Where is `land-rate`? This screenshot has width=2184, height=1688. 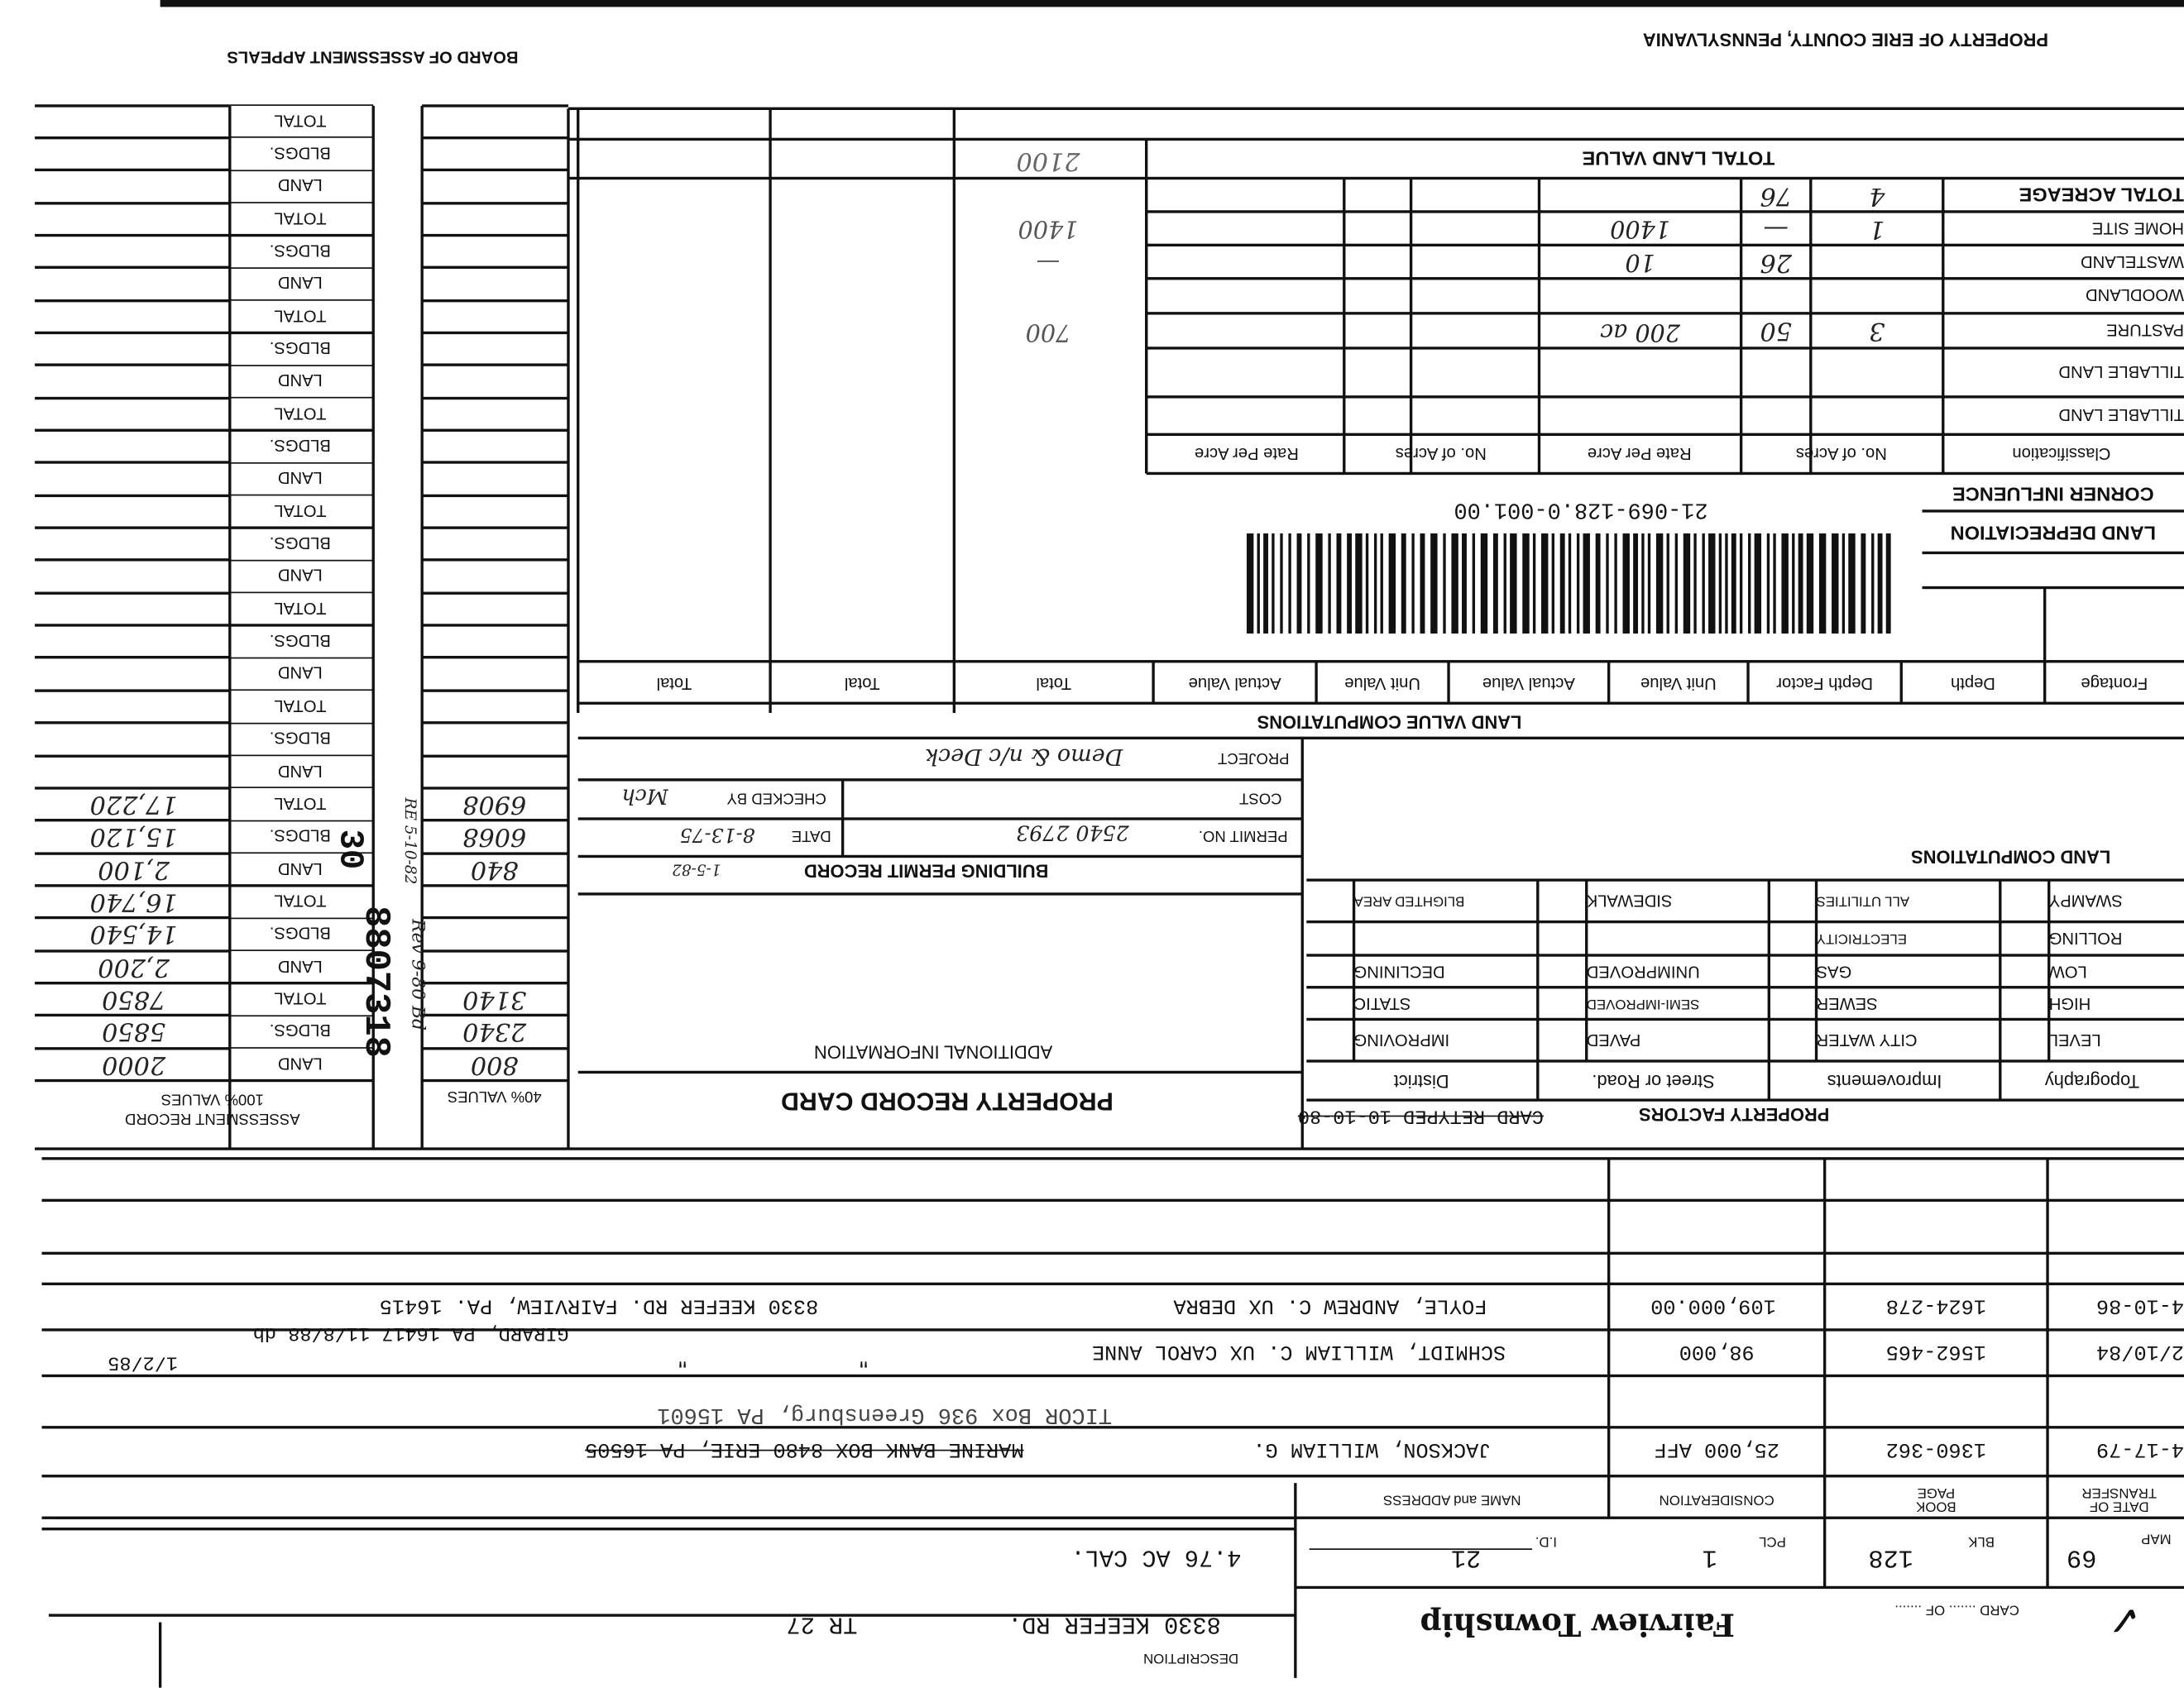 land-rate is located at coordinates (1640, 296).